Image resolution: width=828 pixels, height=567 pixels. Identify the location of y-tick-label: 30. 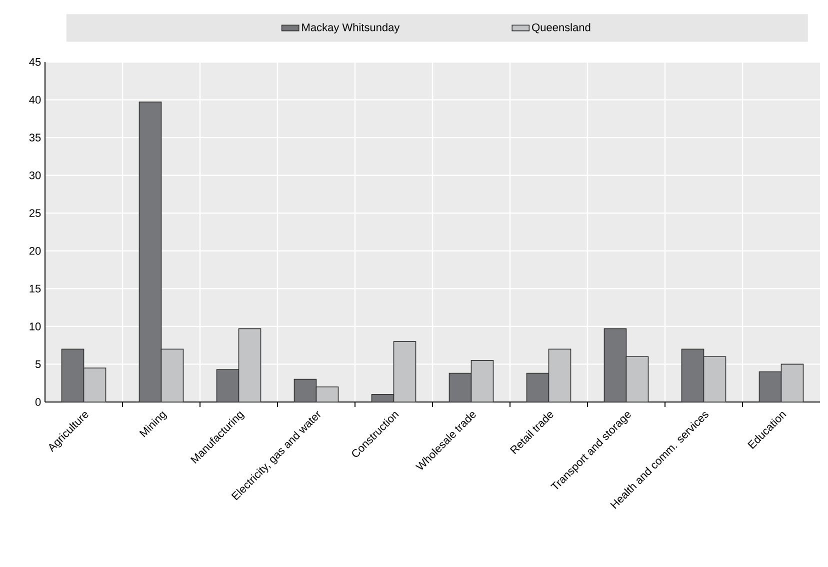
(35, 175).